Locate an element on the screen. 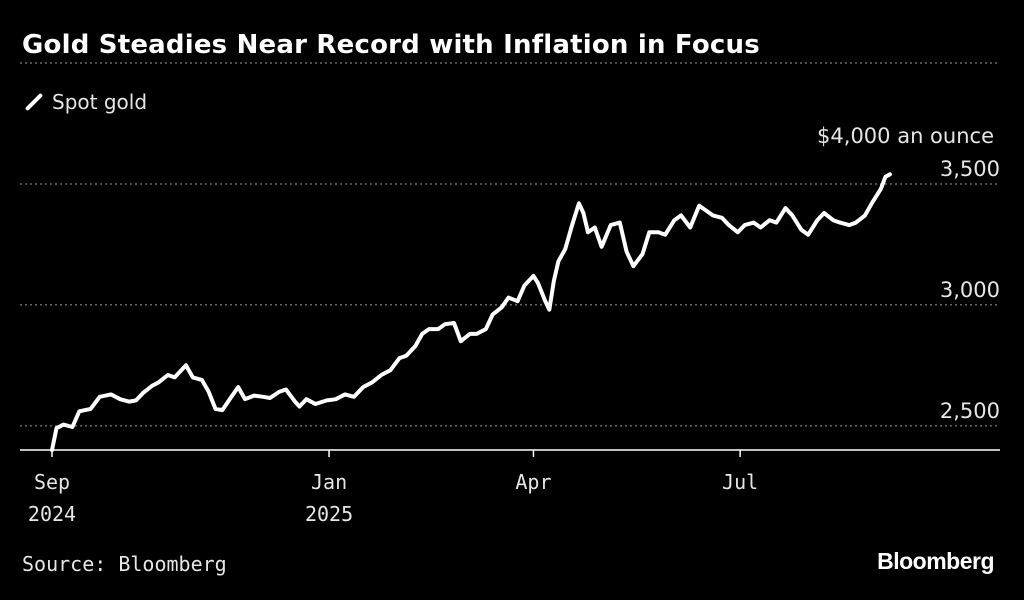  legend-label-spot-gold: Spot gold is located at coordinates (100, 102).